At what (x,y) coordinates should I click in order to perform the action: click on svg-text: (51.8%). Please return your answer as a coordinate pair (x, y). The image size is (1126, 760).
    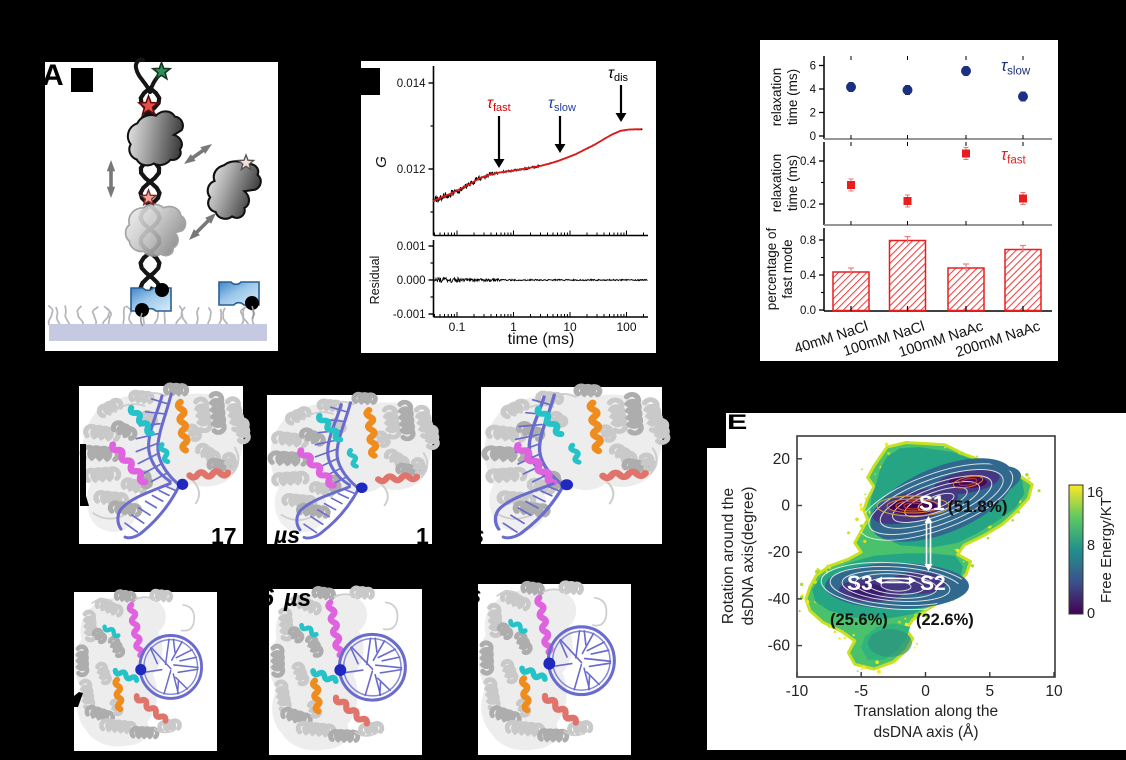
    Looking at the image, I should click on (978, 506).